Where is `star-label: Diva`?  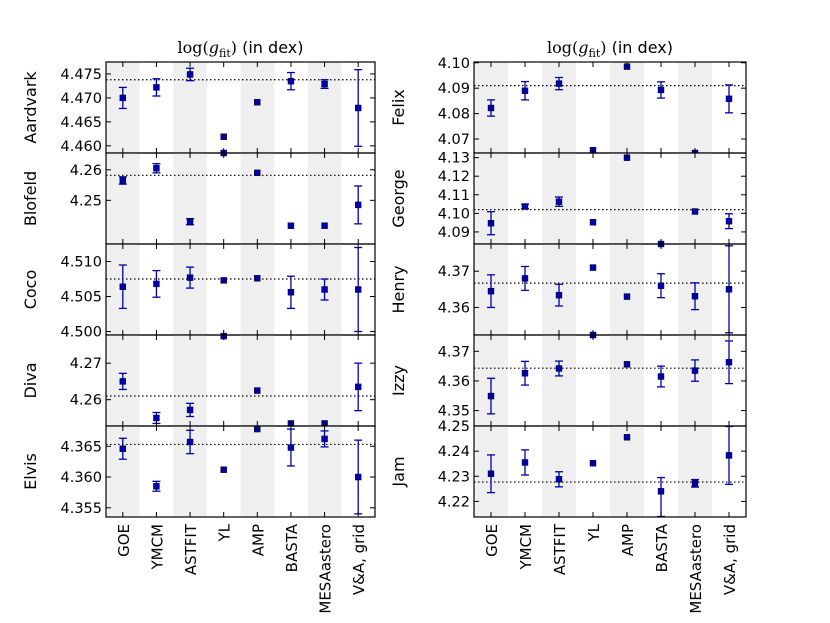
star-label: Diva is located at coordinates (30, 380).